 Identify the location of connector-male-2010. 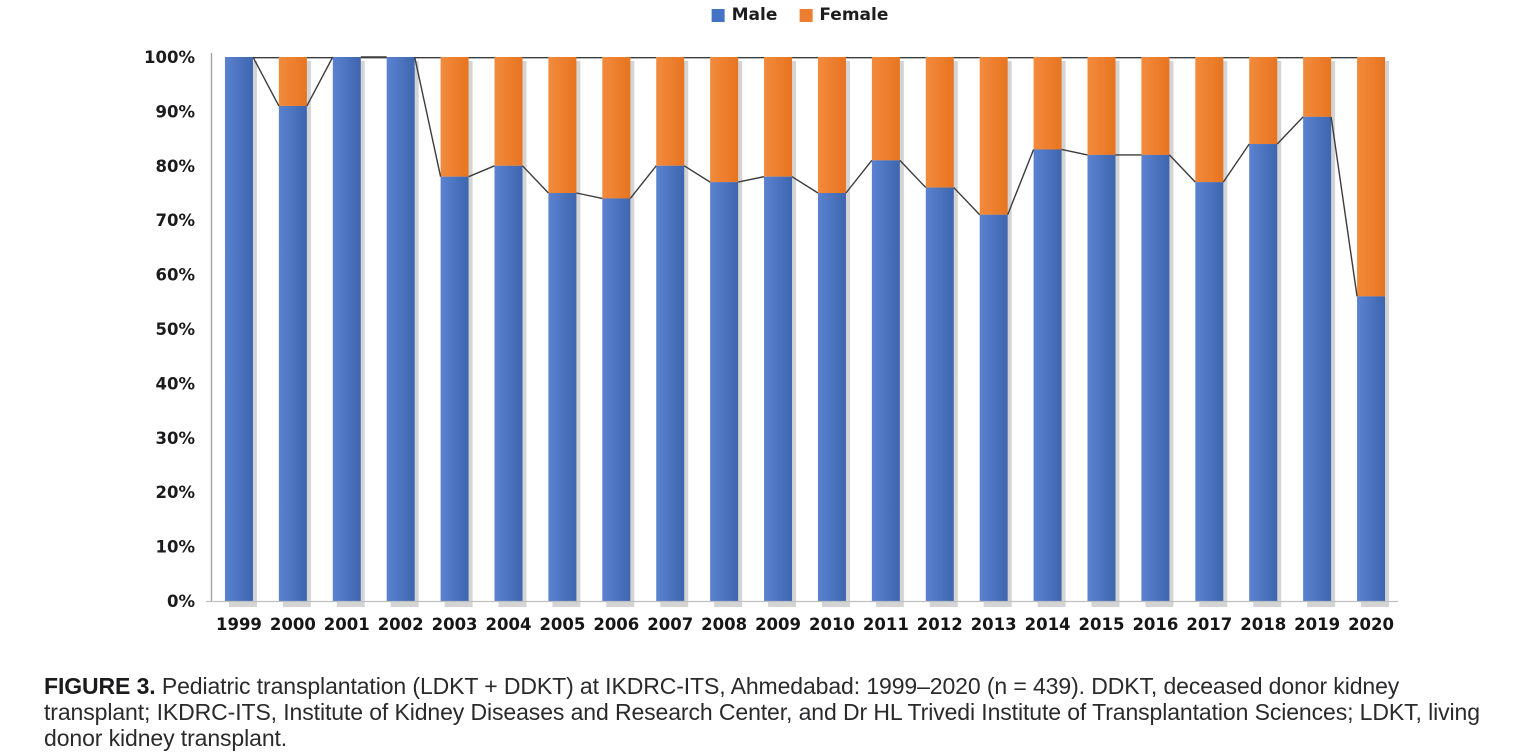
(859, 176).